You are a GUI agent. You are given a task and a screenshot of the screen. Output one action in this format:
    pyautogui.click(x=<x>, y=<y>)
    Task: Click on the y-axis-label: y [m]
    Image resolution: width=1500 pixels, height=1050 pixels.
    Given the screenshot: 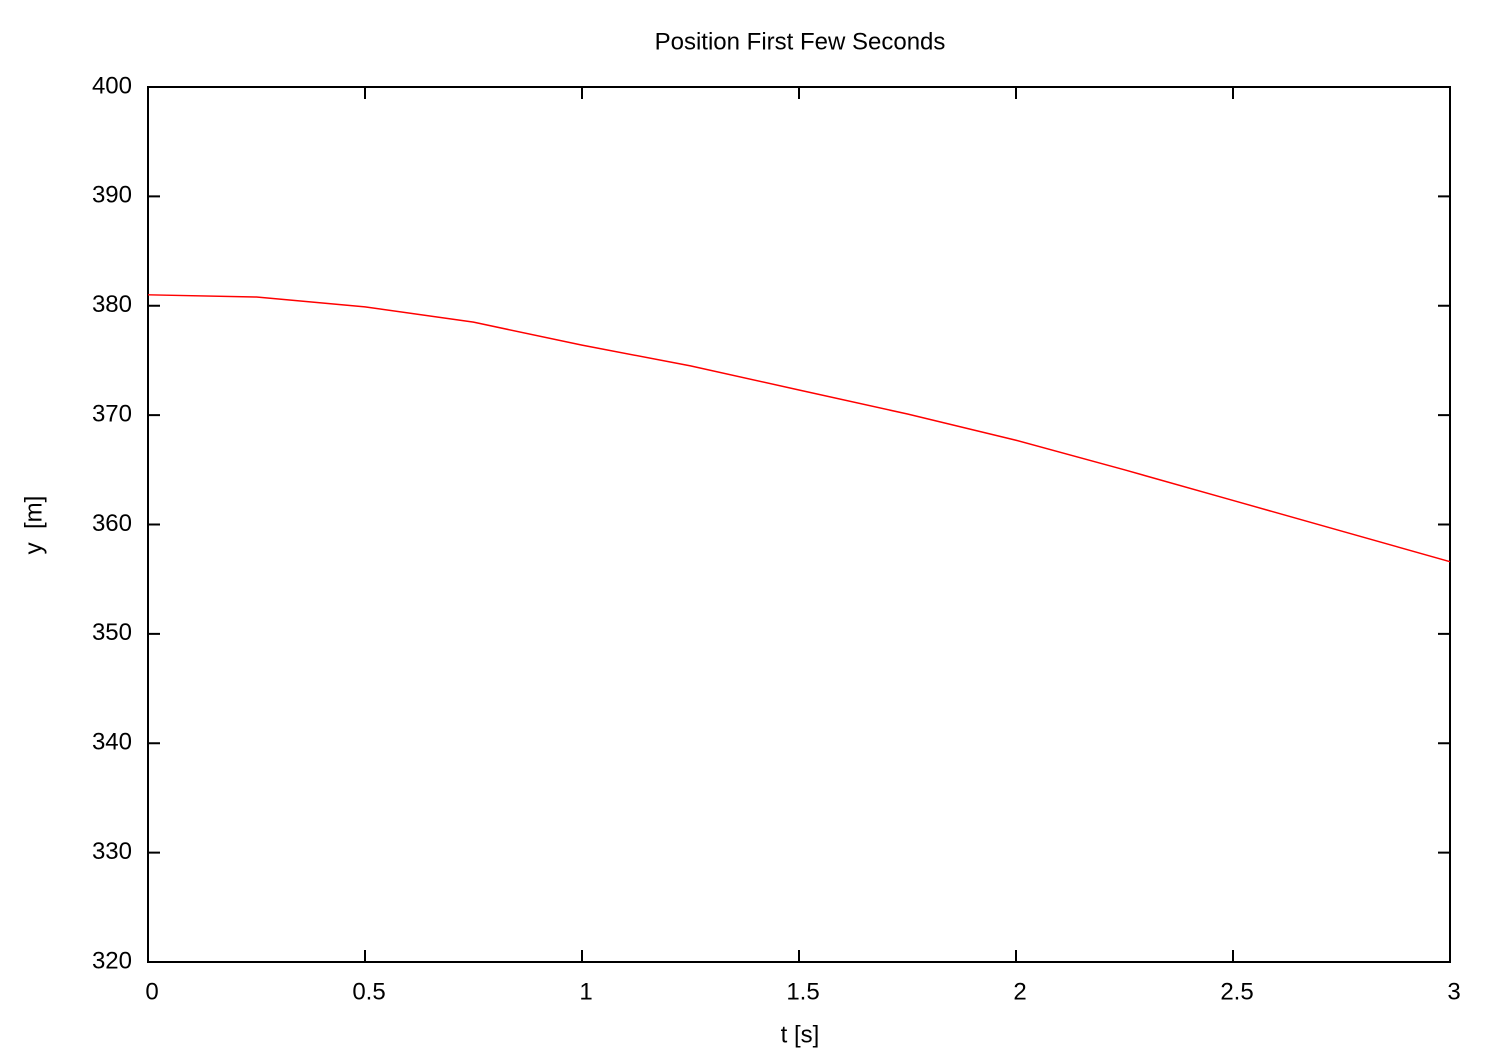 What is the action you would take?
    pyautogui.click(x=33, y=525)
    